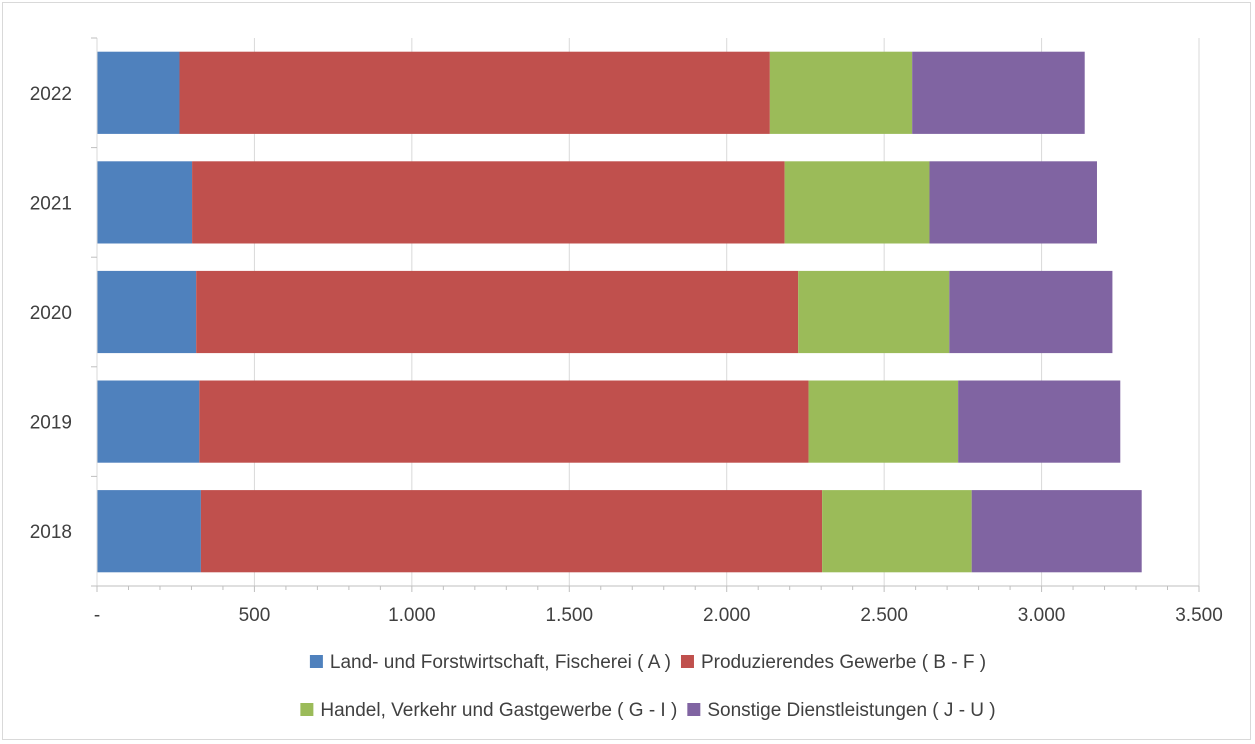 The height and width of the screenshot is (744, 1255). Describe the element at coordinates (570, 615) in the screenshot. I see `x-tick-label: 1.500` at that location.